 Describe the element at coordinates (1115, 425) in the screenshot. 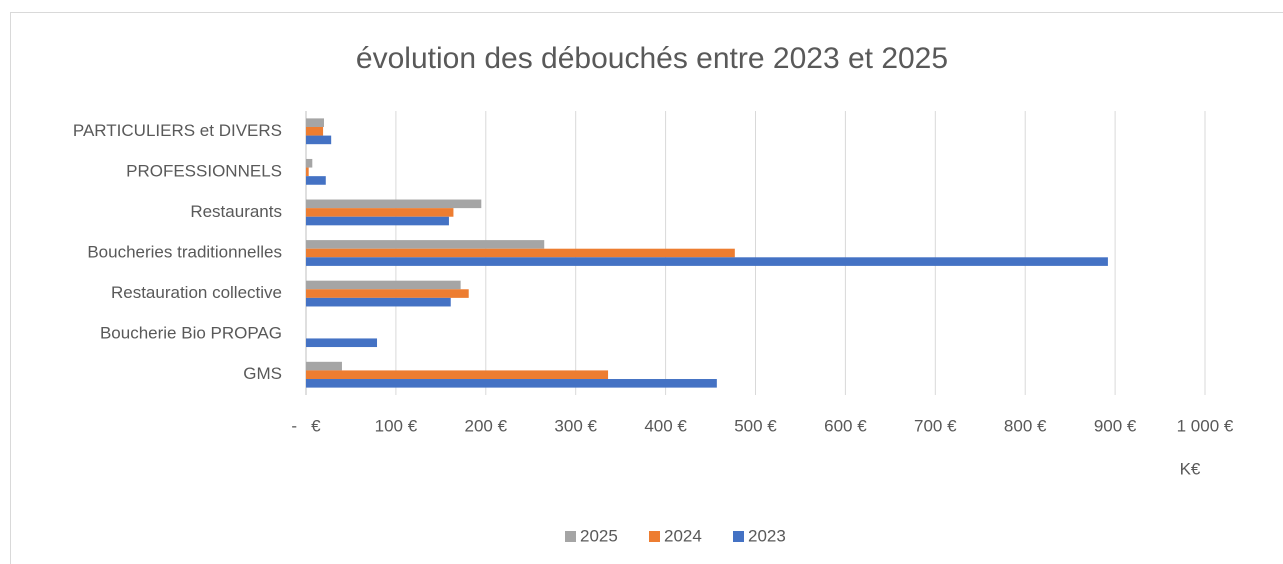

I see `x-tick-label: 900 €` at that location.